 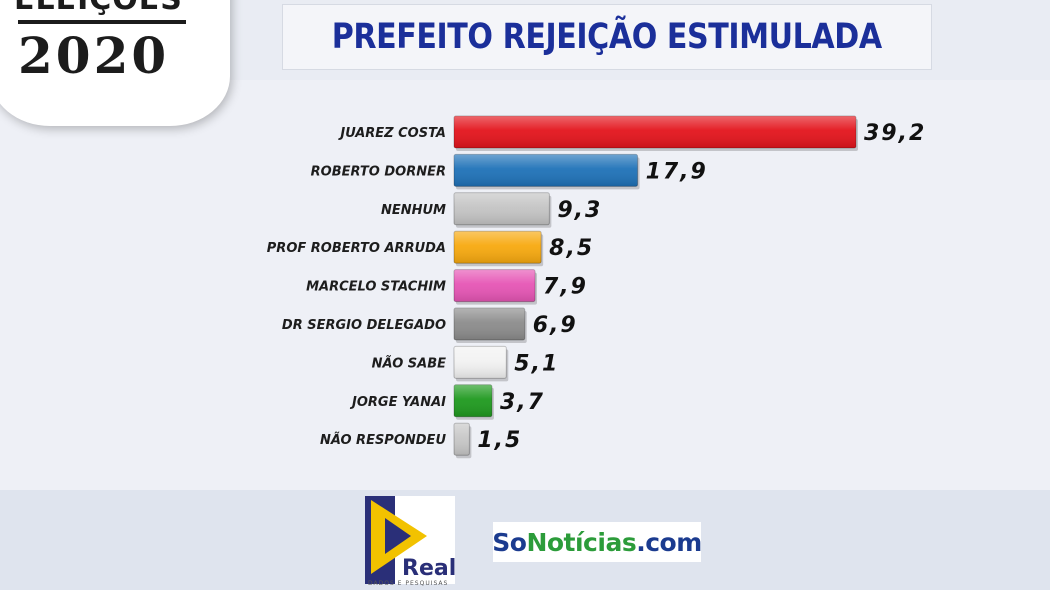 What do you see at coordinates (391, 133) in the screenshot?
I see `category-label: JUAREZ COSTA` at bounding box center [391, 133].